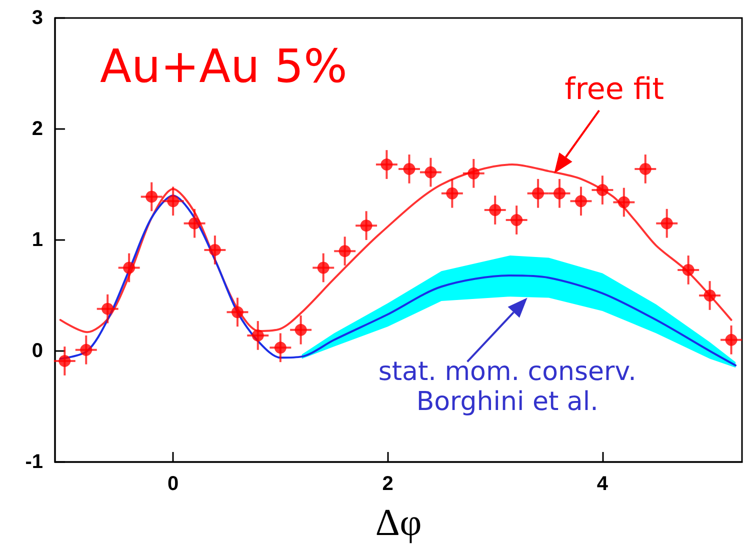  Describe the element at coordinates (37, 18) in the screenshot. I see `y-tick-label: 3` at that location.